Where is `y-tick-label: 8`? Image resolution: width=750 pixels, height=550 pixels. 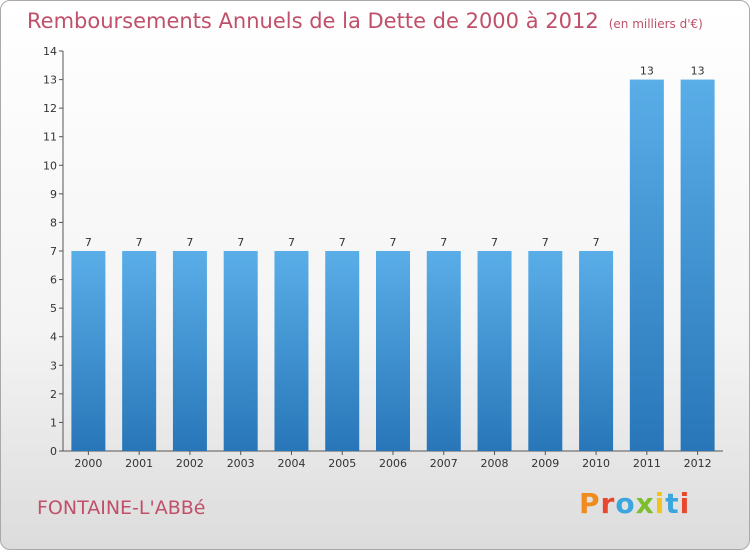 y-tick-label: 8 is located at coordinates (53, 222).